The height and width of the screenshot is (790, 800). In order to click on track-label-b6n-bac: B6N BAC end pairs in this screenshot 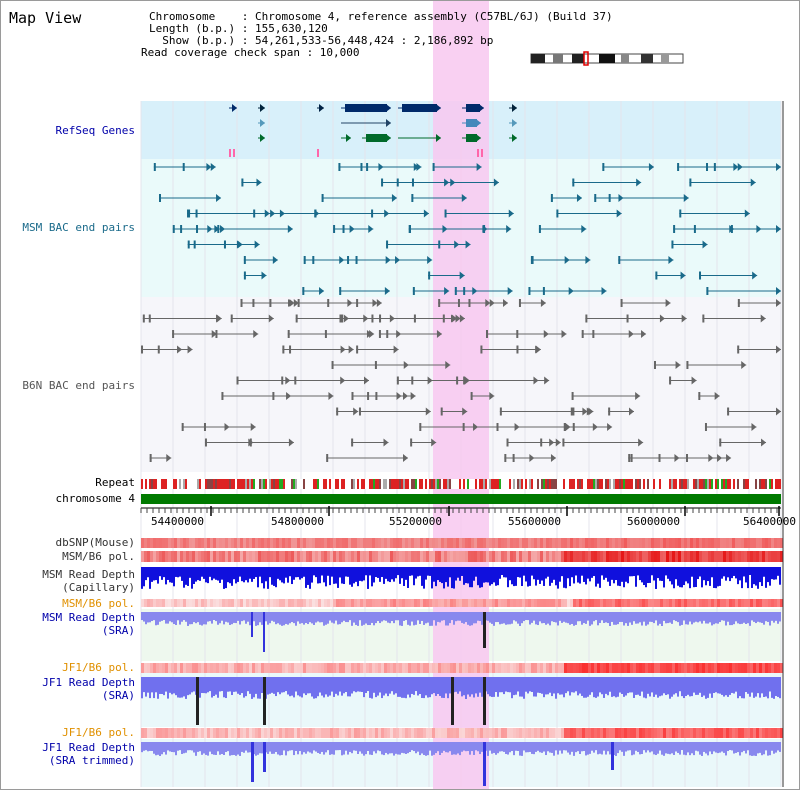, I will do `click(78, 385)`.